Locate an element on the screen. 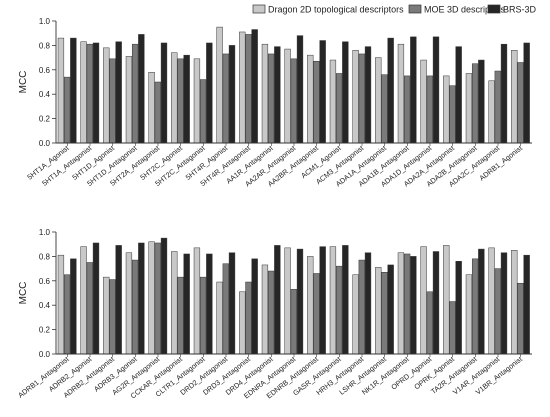 The width and height of the screenshot is (550, 417). legend-swatch-moe-3d is located at coordinates (415, 9).